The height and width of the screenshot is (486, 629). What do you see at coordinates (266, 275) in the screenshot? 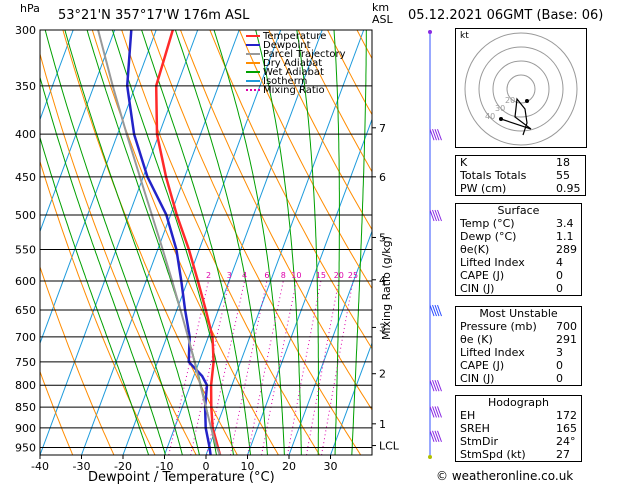
I see `mixing-ratio-label: 6` at bounding box center [266, 275].